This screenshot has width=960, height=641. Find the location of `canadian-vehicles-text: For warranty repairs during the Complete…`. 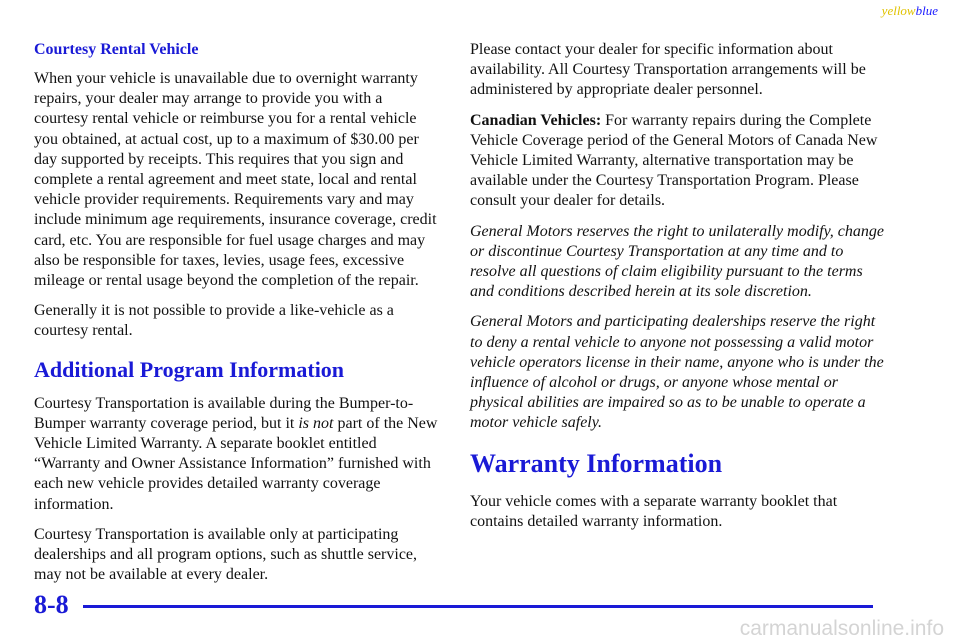

canadian-vehicles-text: For warranty repairs during the Complete… is located at coordinates (674, 160).